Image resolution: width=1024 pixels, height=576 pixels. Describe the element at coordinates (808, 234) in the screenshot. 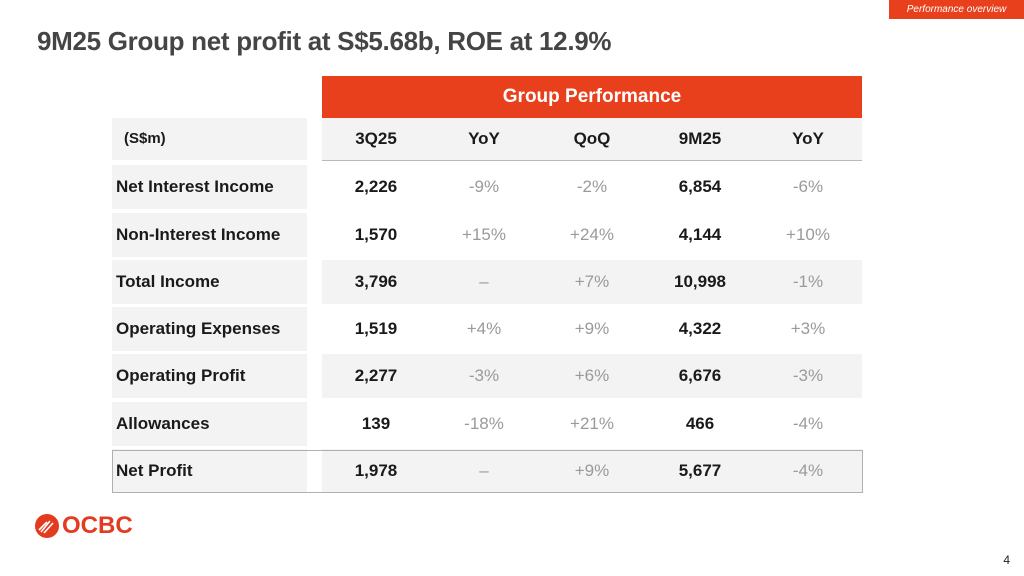

I see `change-cell: +10%` at that location.